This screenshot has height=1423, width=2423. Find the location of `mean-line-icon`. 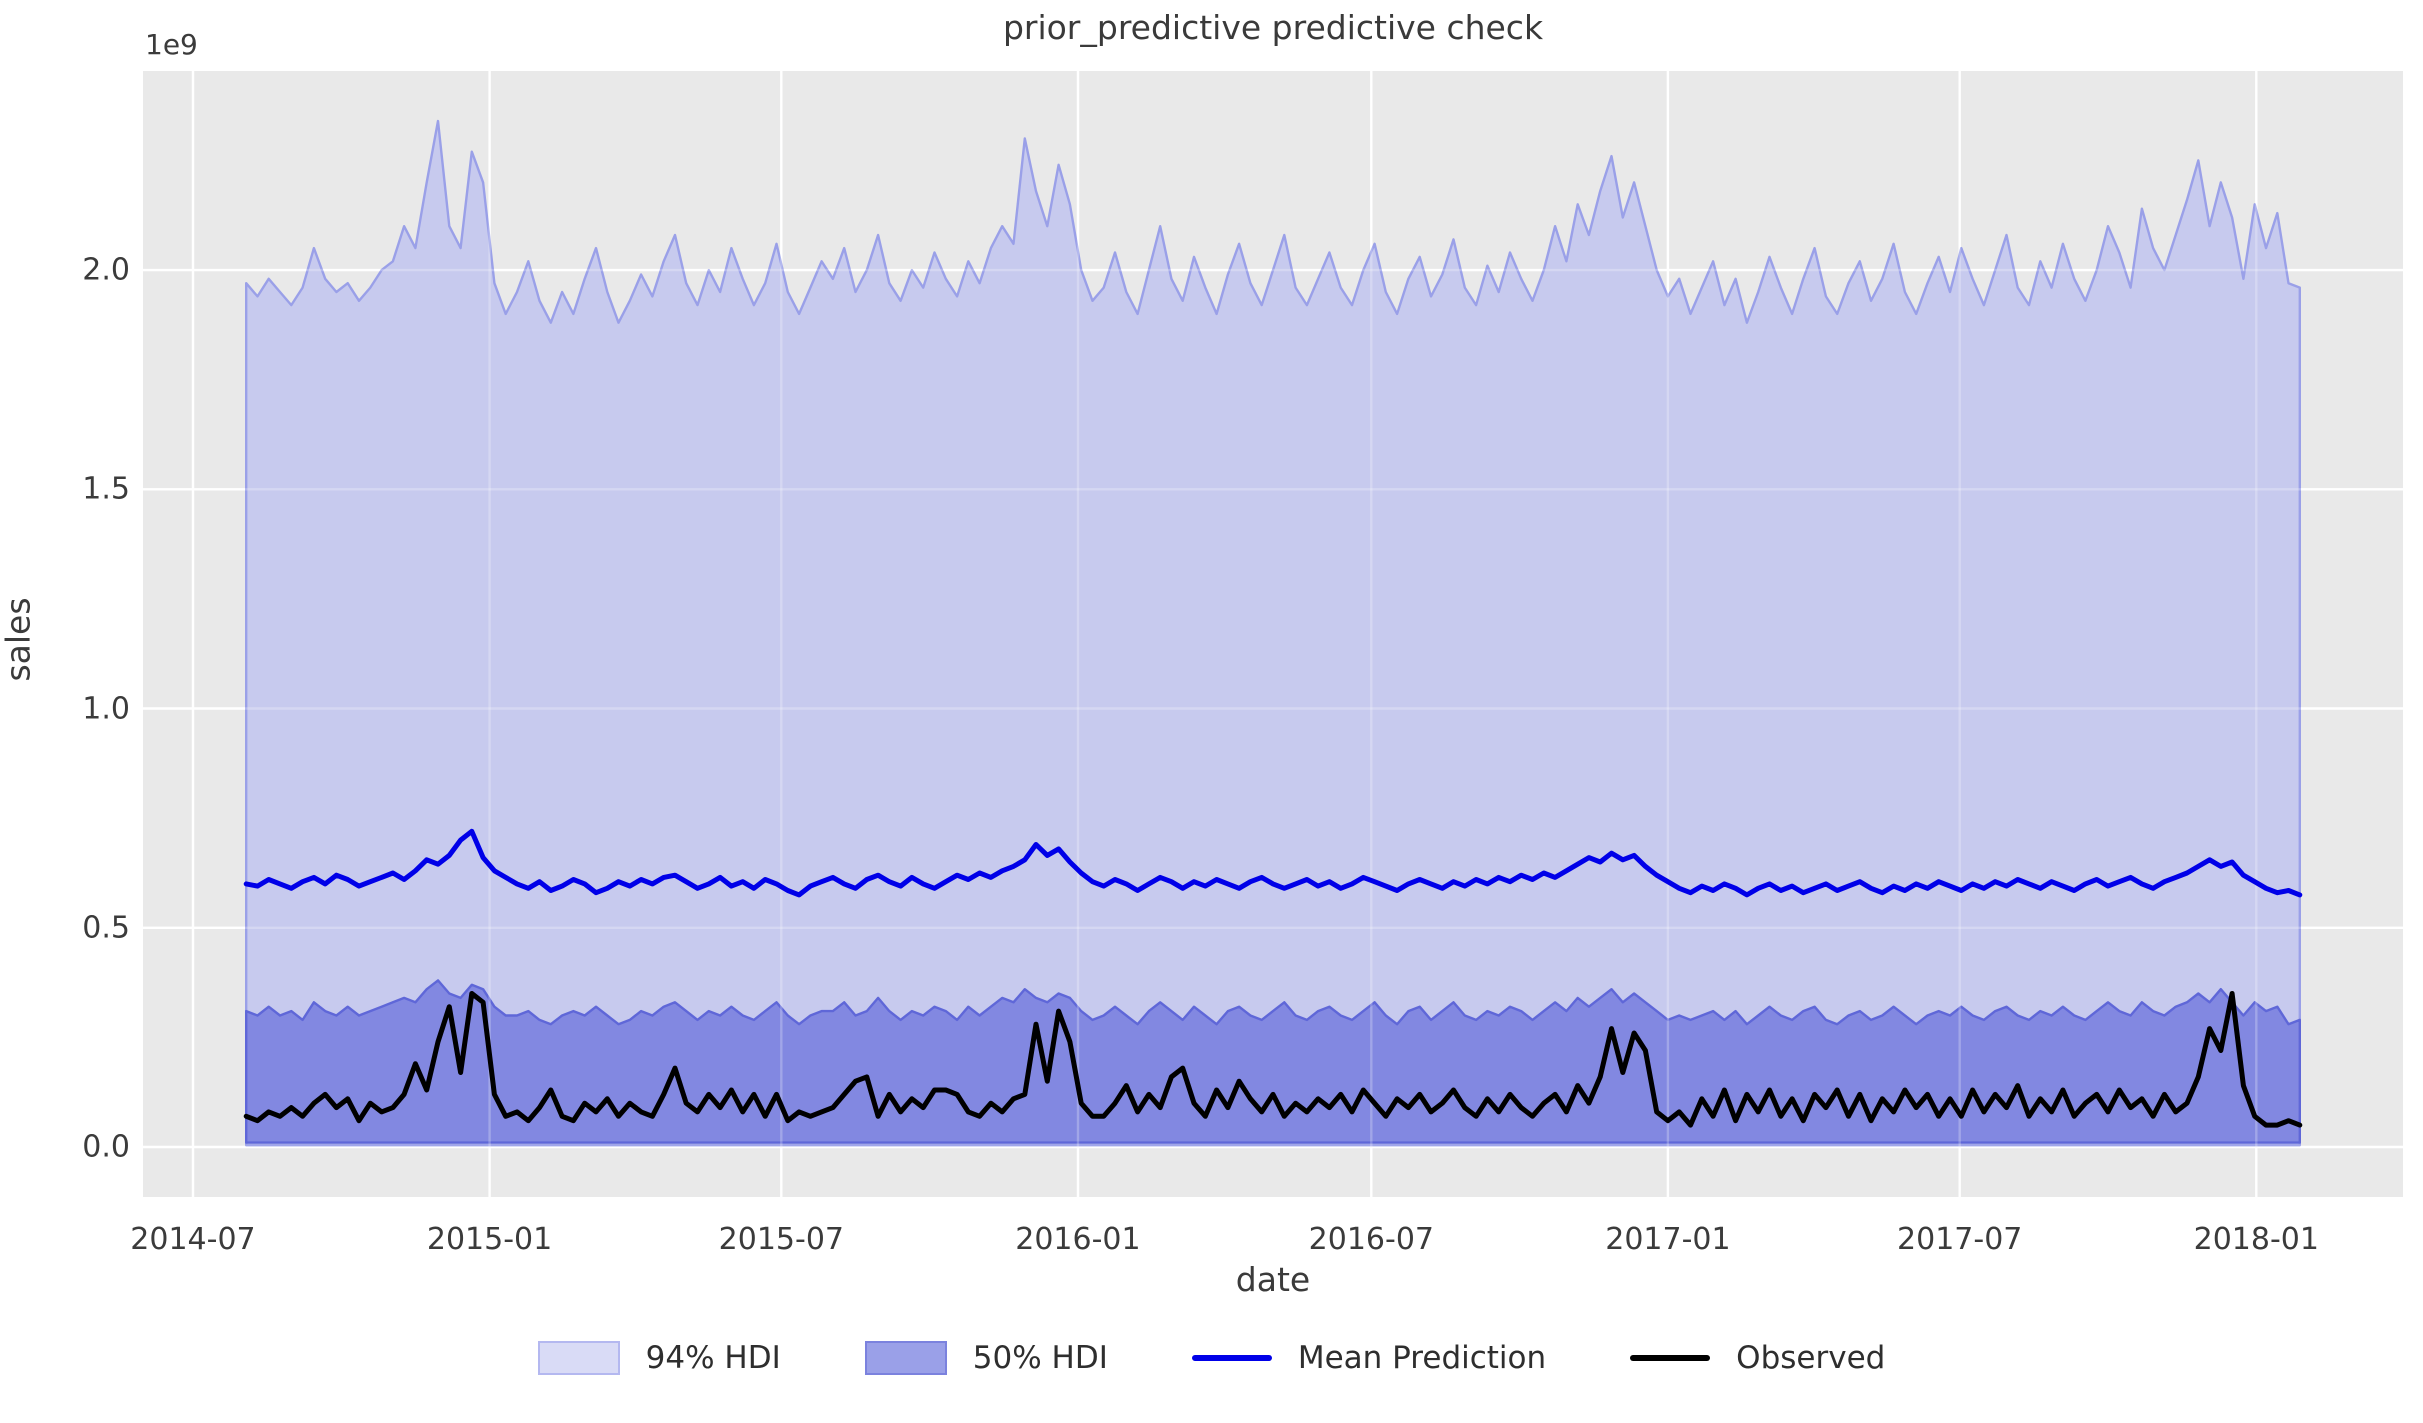

mean-line-icon is located at coordinates (1231, 1358).